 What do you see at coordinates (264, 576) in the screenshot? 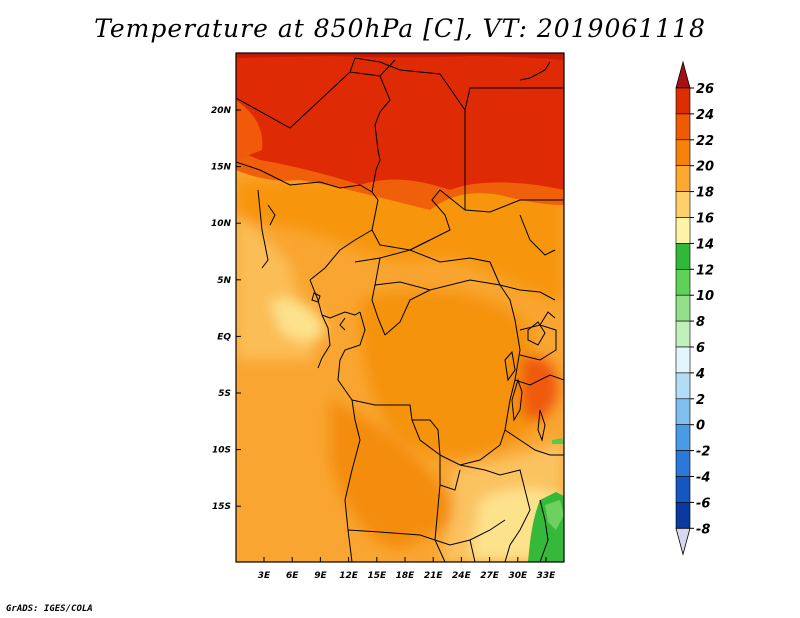
I see `lon-tick-label: 3E` at bounding box center [264, 576].